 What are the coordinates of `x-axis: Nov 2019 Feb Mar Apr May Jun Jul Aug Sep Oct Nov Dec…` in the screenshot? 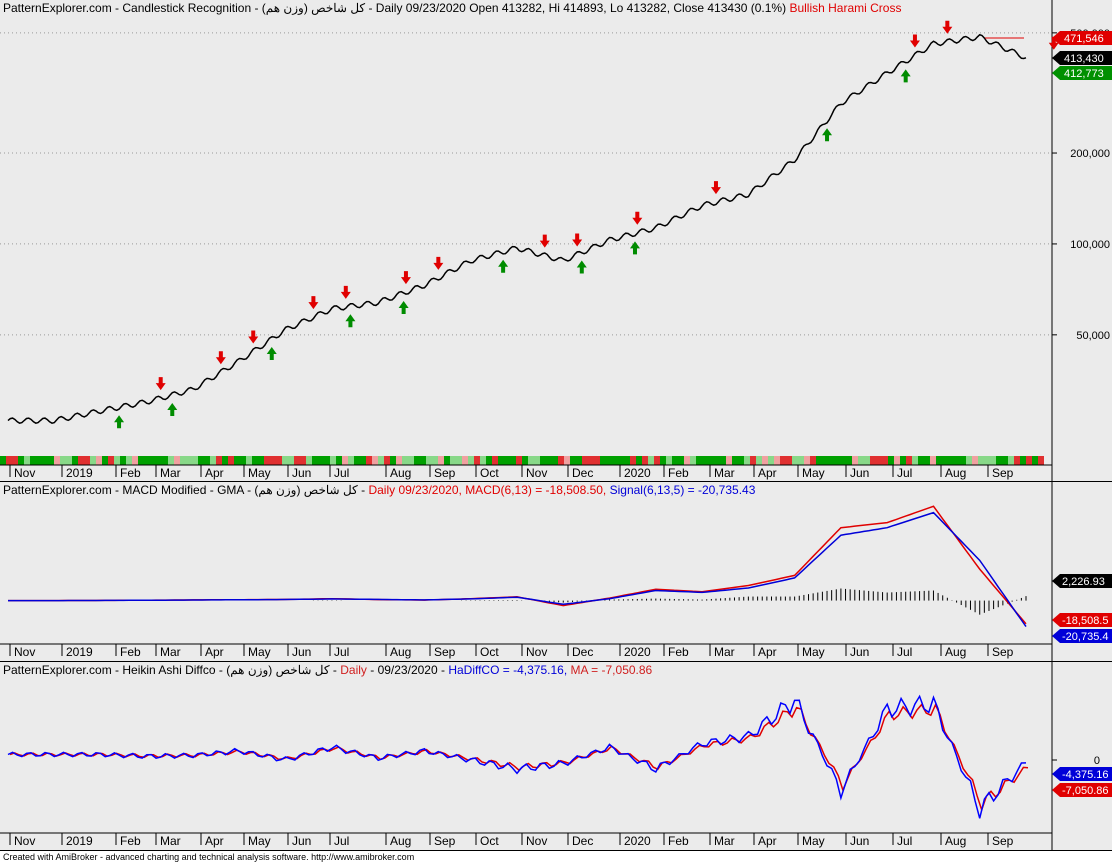 It's located at (526, 472).